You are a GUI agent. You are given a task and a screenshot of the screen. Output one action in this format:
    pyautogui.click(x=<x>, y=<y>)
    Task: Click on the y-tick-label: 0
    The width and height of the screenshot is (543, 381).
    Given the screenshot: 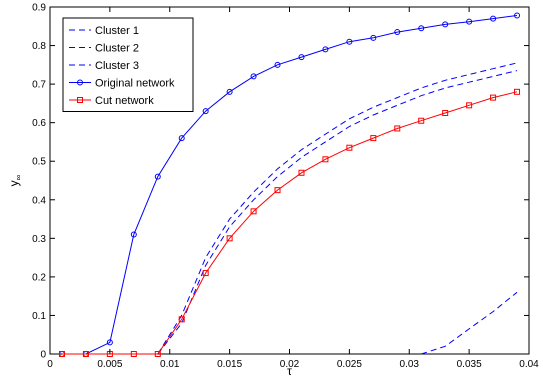 What is the action you would take?
    pyautogui.click(x=43, y=355)
    